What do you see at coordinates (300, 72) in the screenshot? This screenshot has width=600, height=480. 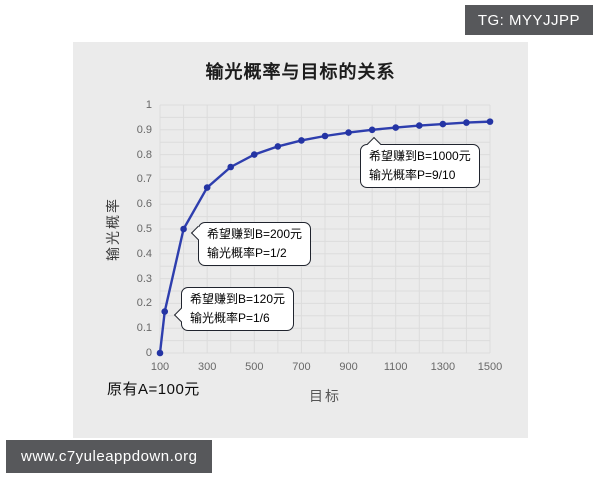 I see `chart-title: 输光概率与目标的关系` at bounding box center [300, 72].